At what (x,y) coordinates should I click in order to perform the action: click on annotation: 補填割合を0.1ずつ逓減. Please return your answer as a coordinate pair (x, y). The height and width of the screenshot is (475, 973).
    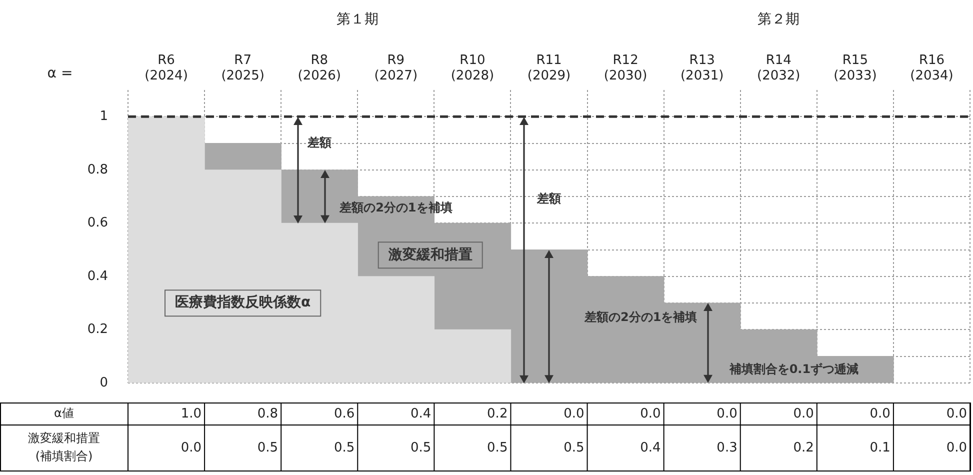
    Looking at the image, I should click on (793, 369).